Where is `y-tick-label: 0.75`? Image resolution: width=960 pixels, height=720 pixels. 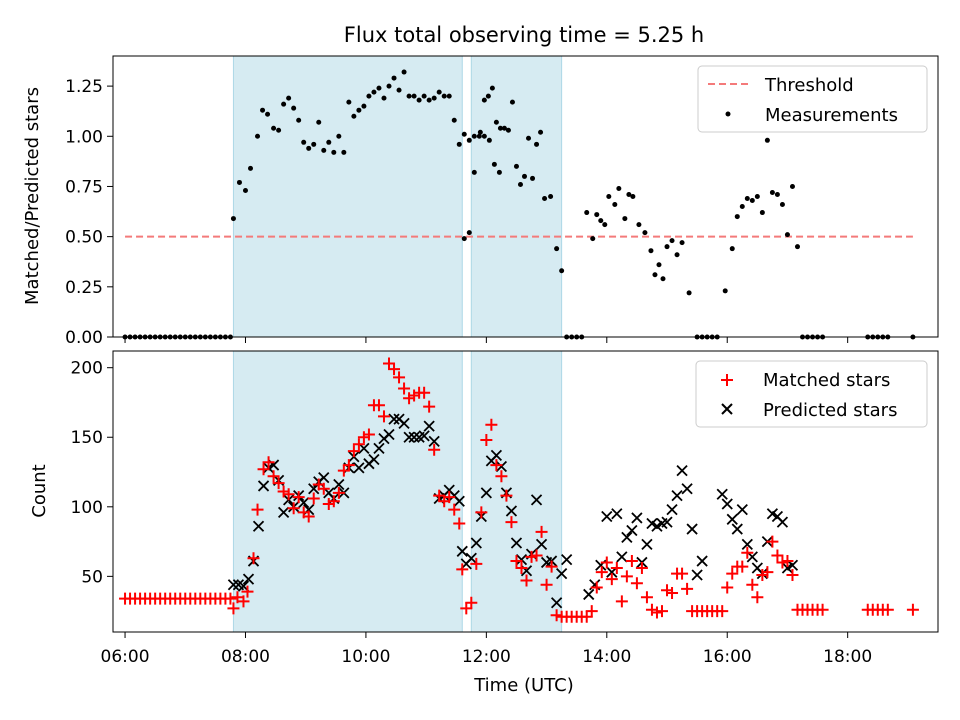
y-tick-label: 0.75 is located at coordinates (84, 187).